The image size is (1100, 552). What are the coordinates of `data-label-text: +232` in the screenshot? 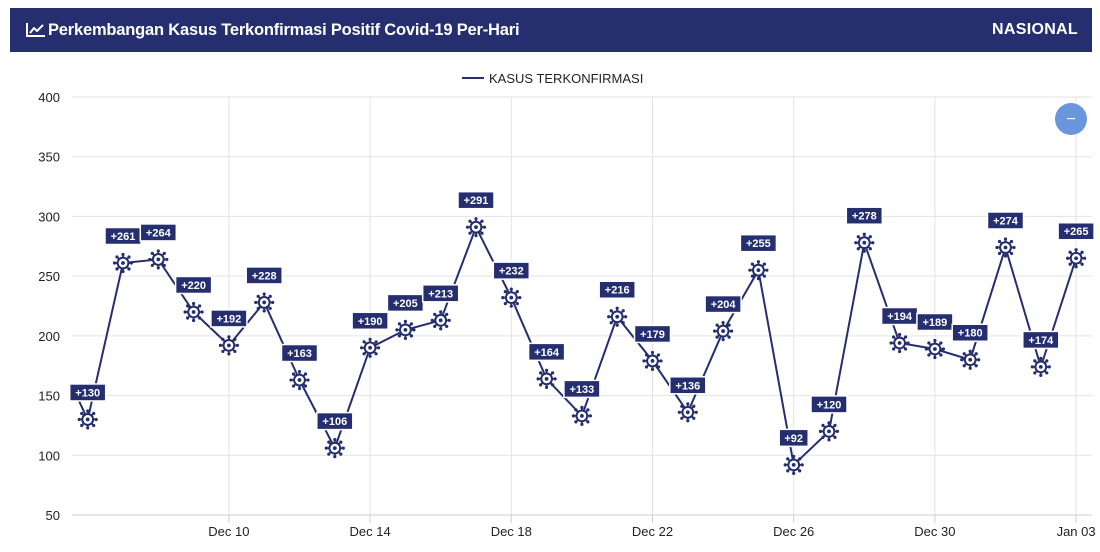 It's located at (511, 272).